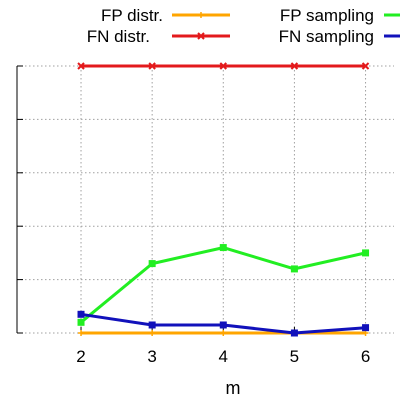  Describe the element at coordinates (165, 15) in the screenshot. I see `legend-entry: FP distr.` at that location.